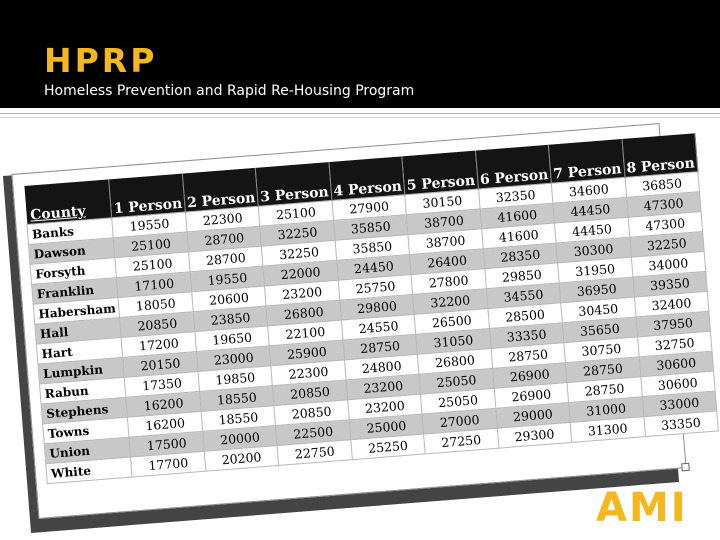  What do you see at coordinates (366, 178) in the screenshot?
I see `column-header-4-person: 4 Person` at bounding box center [366, 178].